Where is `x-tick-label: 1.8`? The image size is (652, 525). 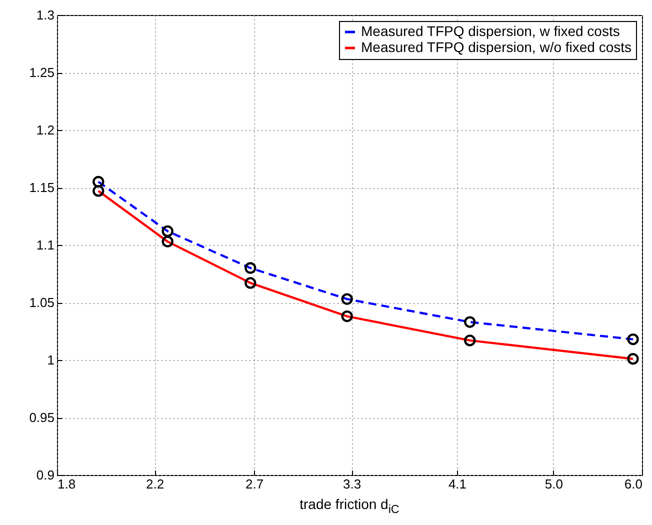 x-tick-label: 1.8 is located at coordinates (67, 484).